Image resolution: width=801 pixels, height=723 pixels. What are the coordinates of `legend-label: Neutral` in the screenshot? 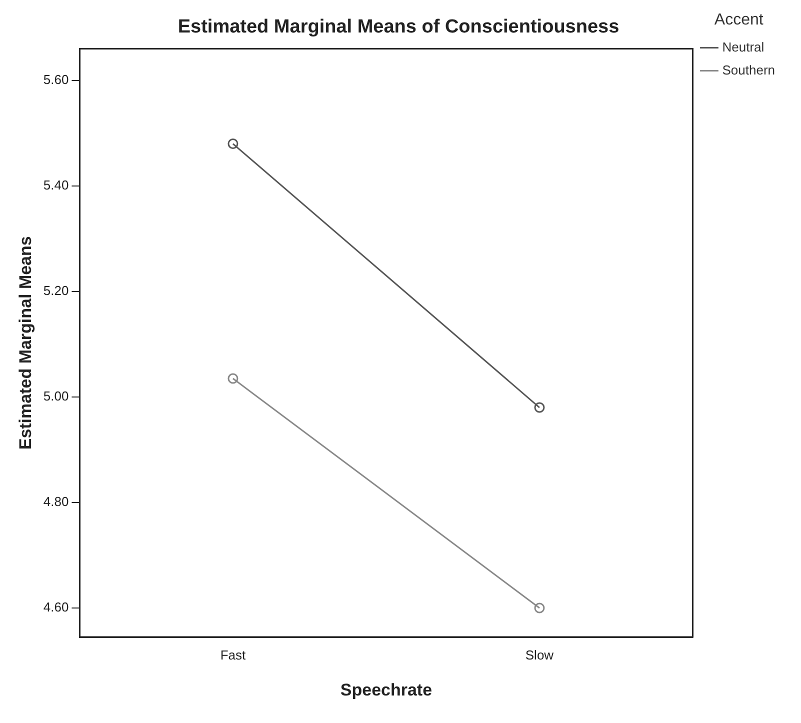 It's located at (743, 46).